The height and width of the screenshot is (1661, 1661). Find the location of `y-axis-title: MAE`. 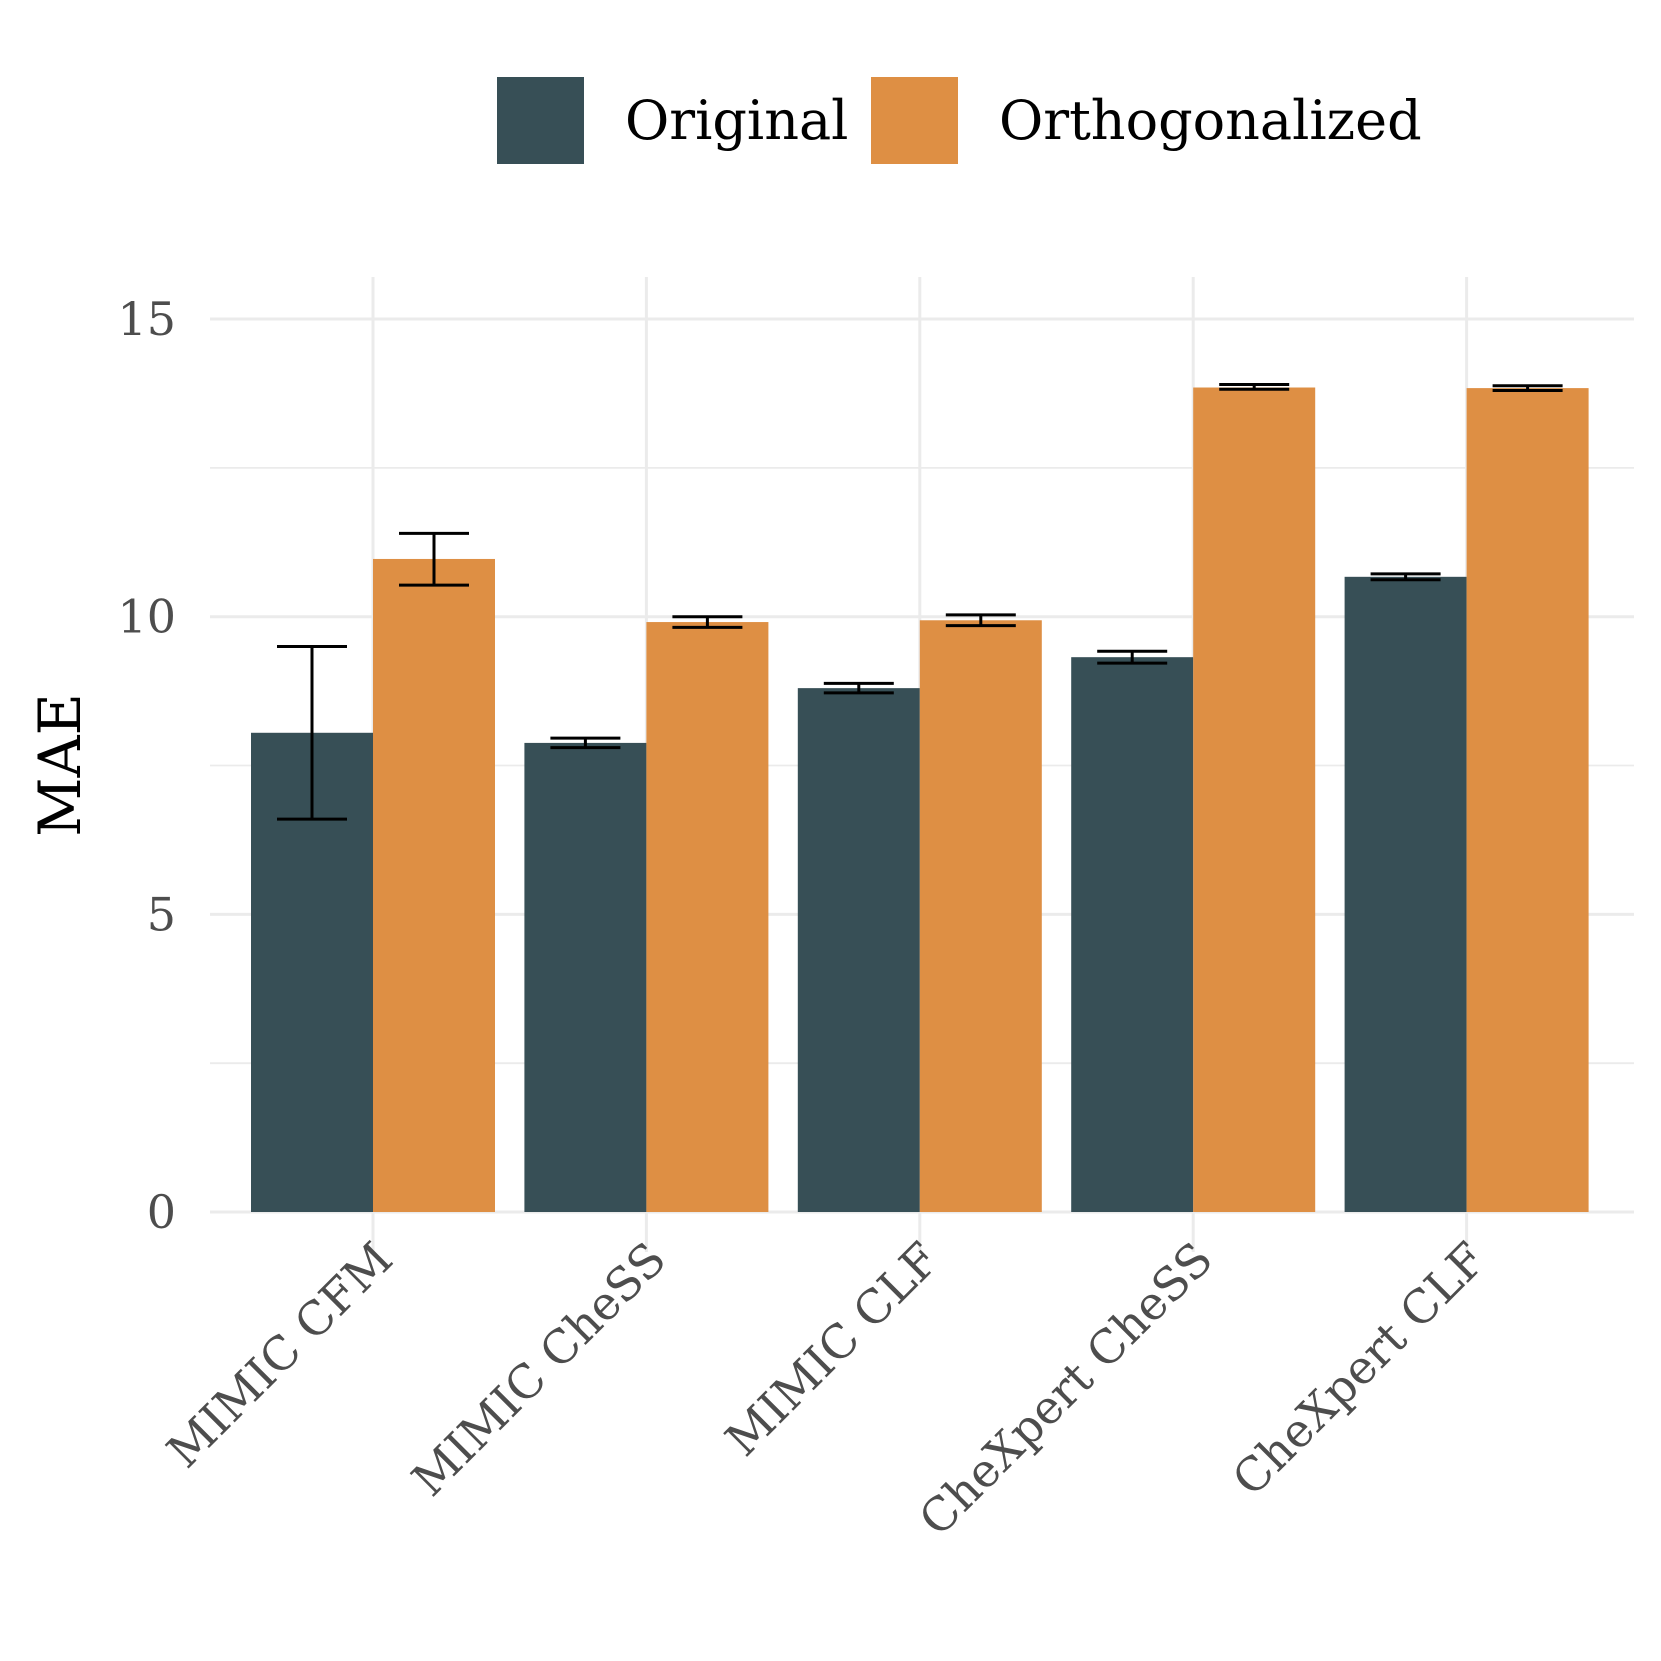

y-axis-title: MAE is located at coordinates (60, 765).